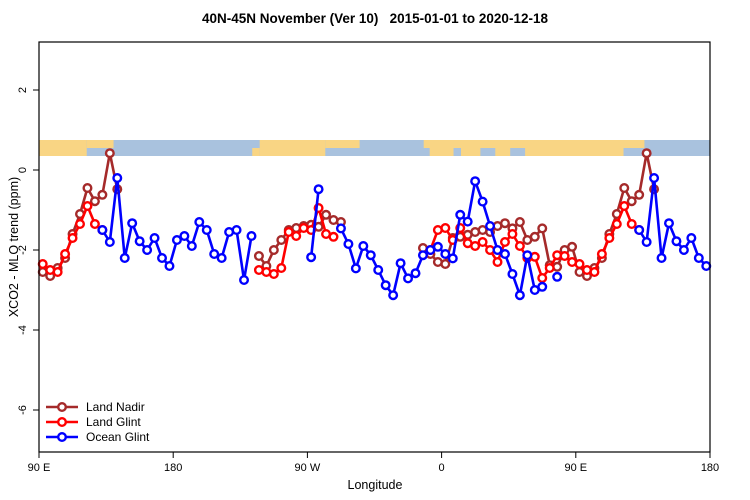 The width and height of the screenshot is (750, 500). Describe the element at coordinates (23, 250) in the screenshot. I see `y-tick-label: -2` at that location.